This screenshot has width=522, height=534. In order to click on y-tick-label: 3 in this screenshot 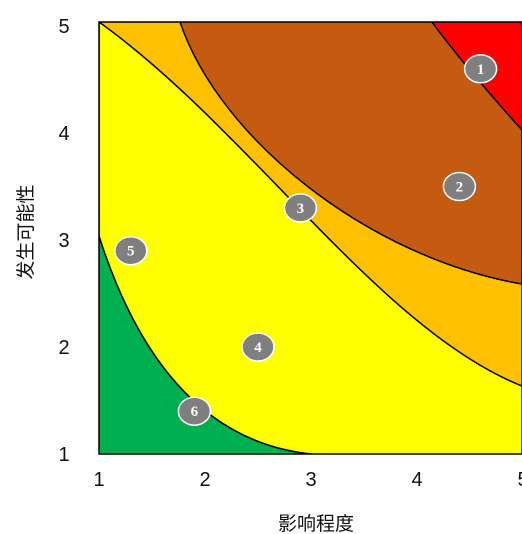, I will do `click(63, 241)`.